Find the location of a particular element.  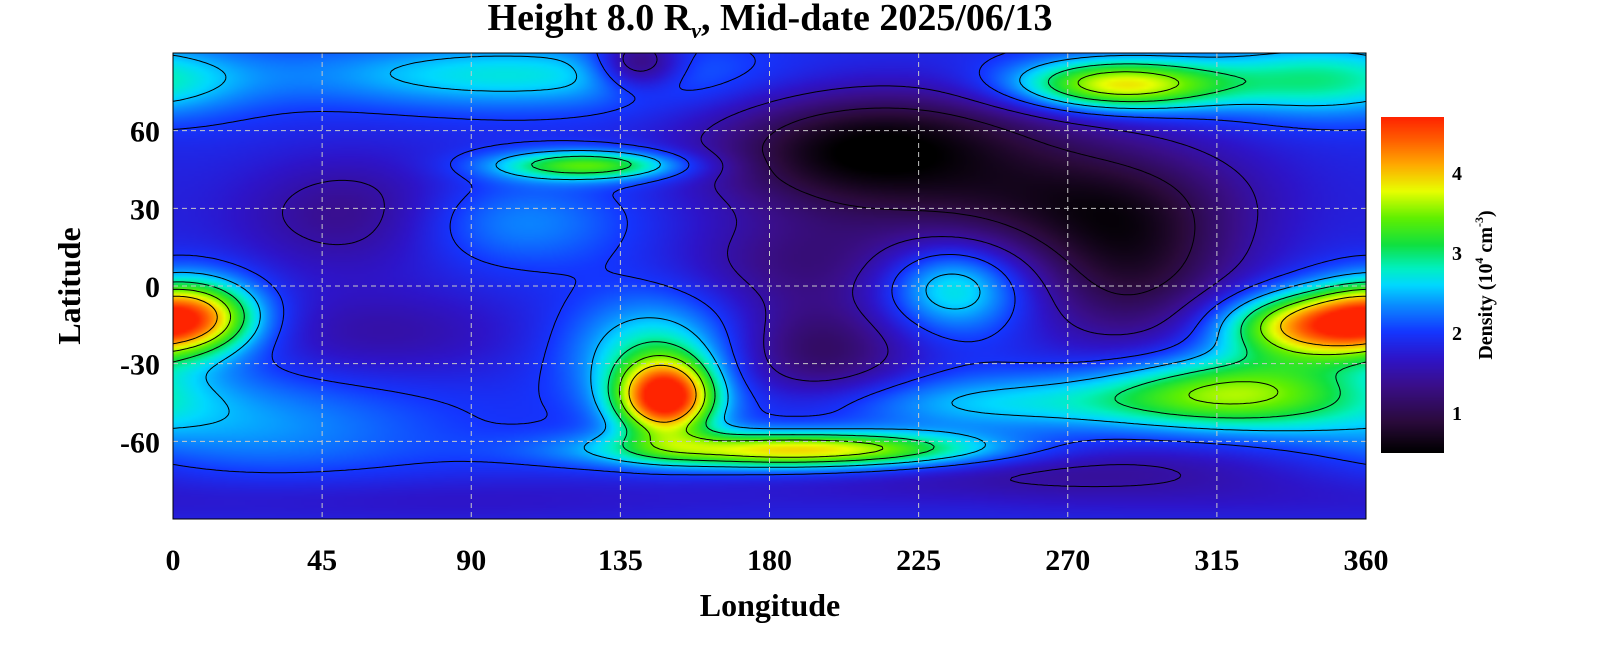

colorbar-tick-label: 1 is located at coordinates (1457, 414).